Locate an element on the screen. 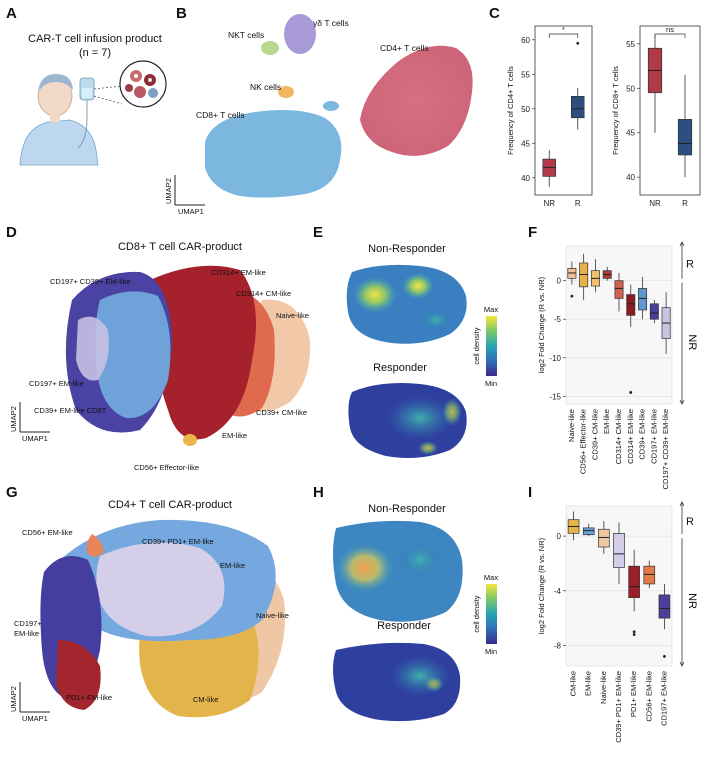  scale-e-max: Max is located at coordinates (491, 309).